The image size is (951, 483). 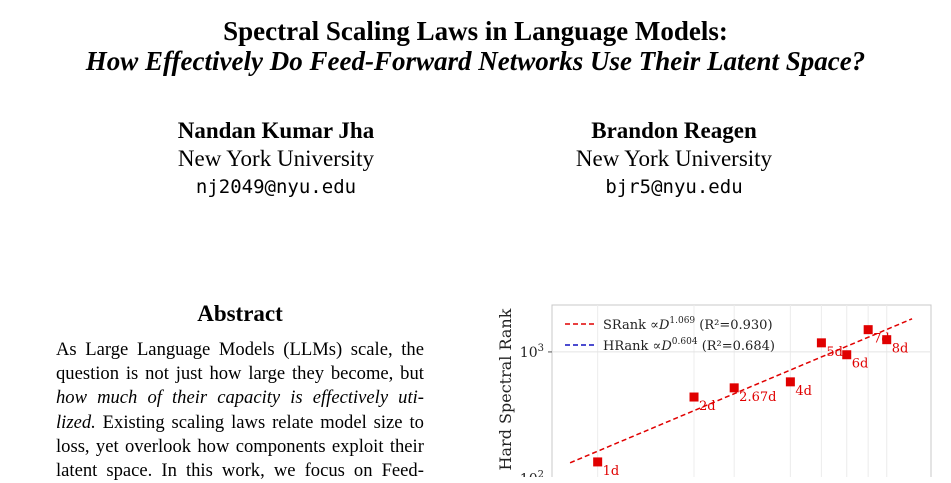 What do you see at coordinates (532, 352) in the screenshot?
I see `y-tick-label: 103` at bounding box center [532, 352].